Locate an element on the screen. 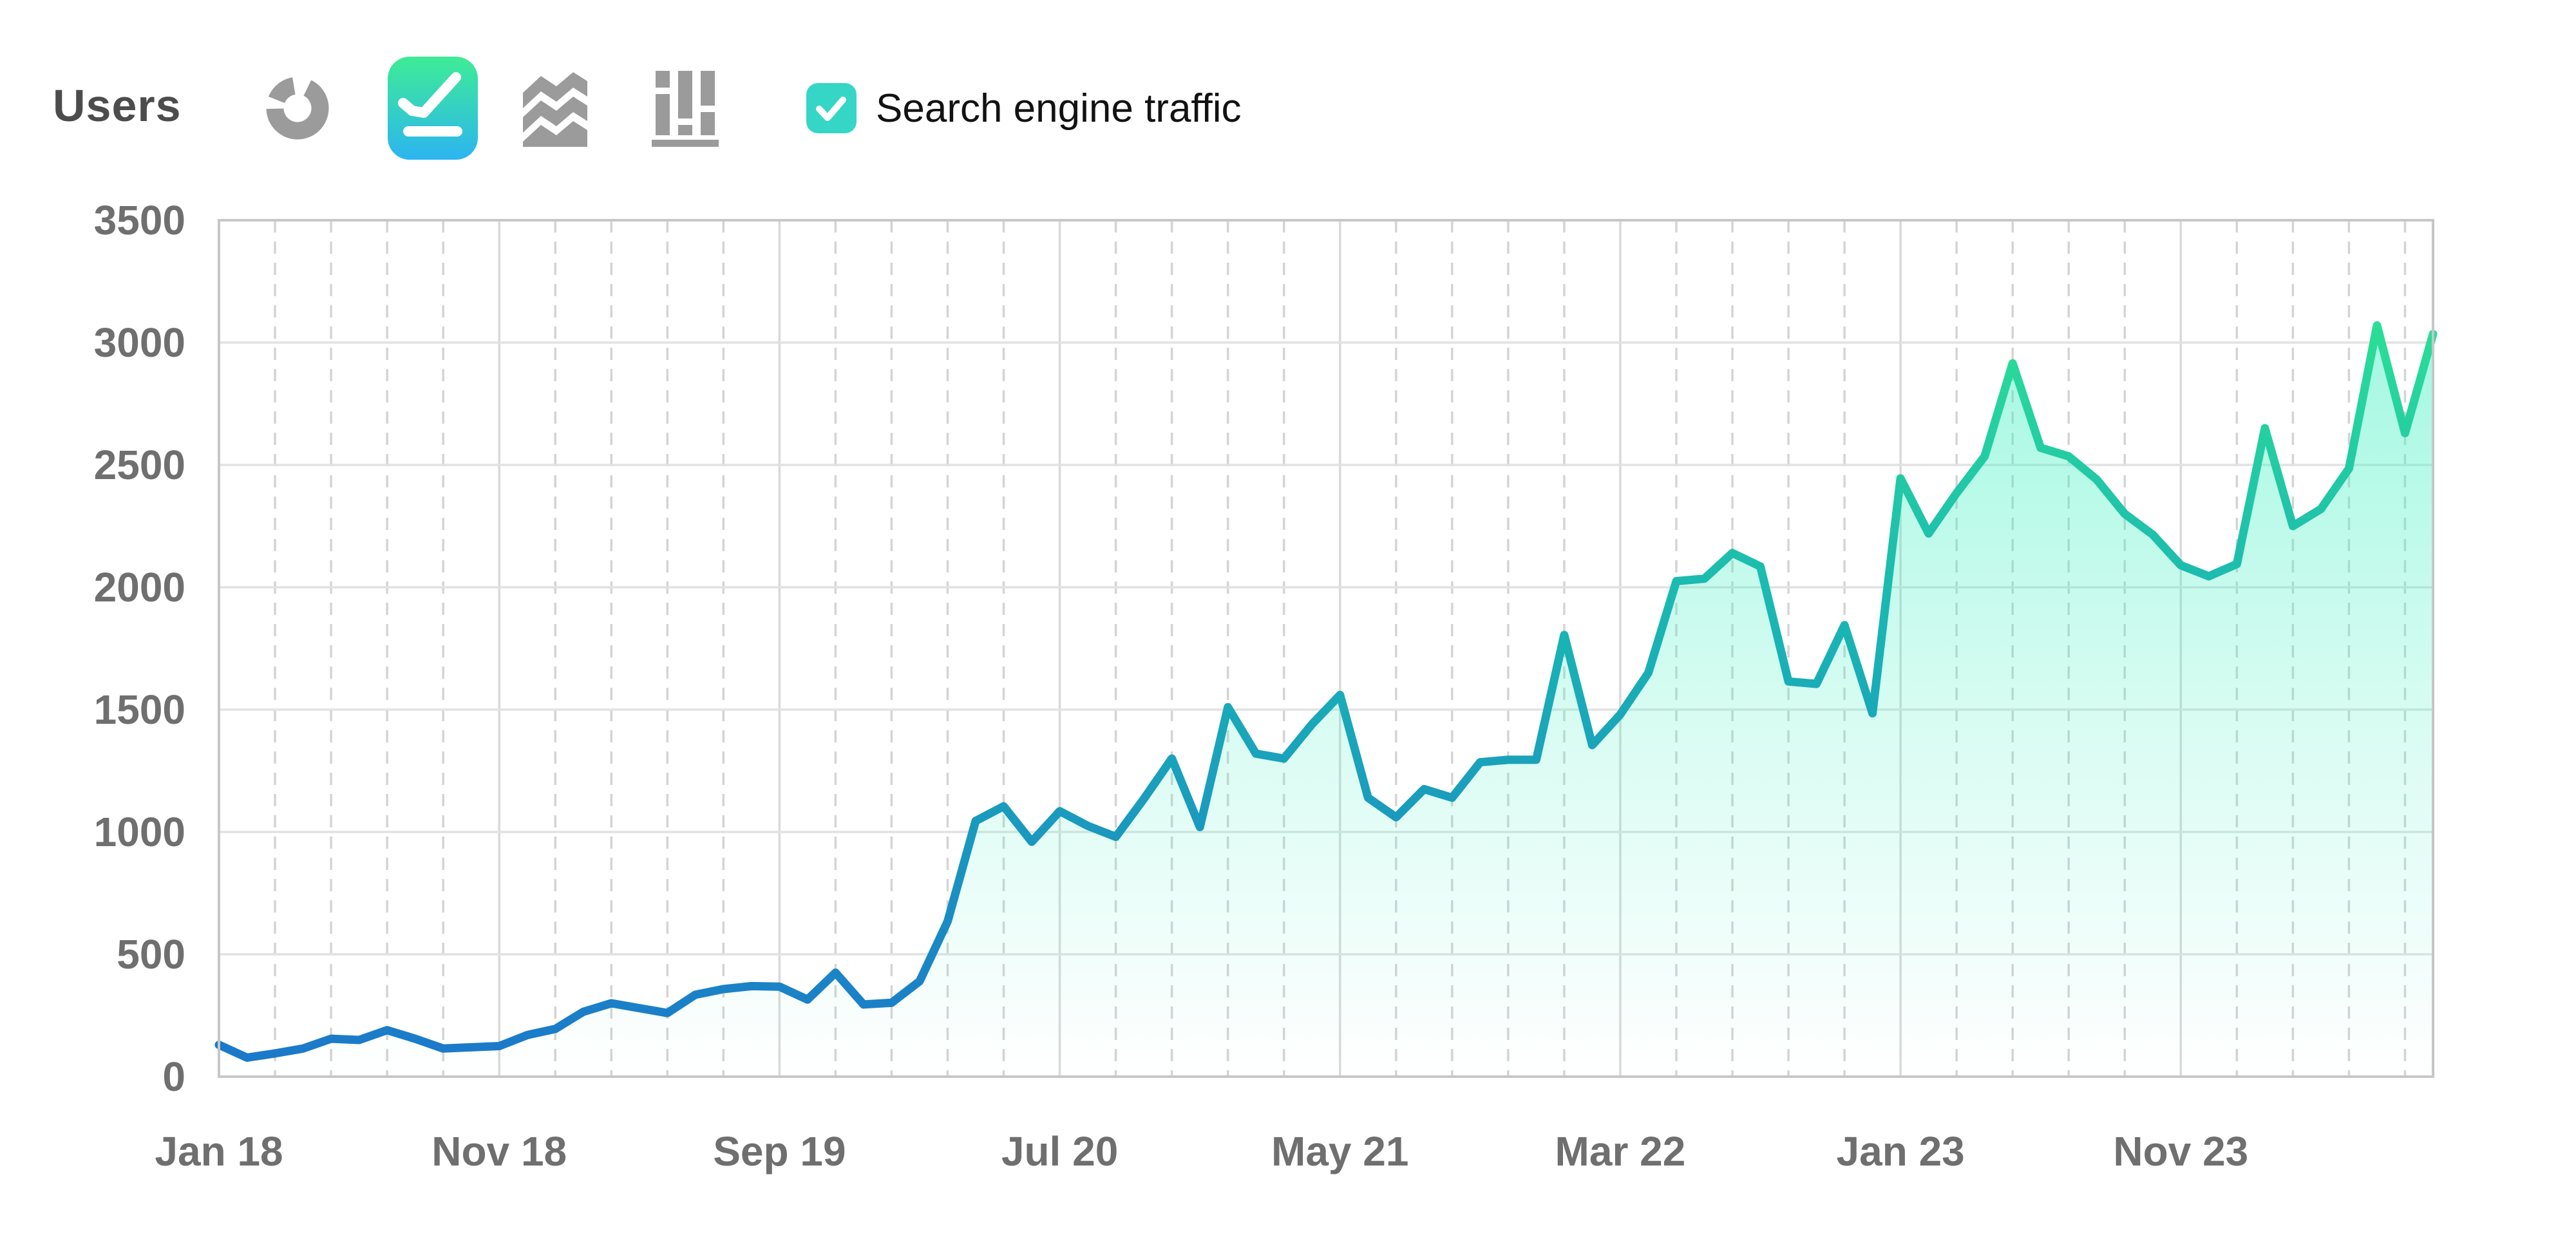  donut-chart-type-button is located at coordinates (297, 108).